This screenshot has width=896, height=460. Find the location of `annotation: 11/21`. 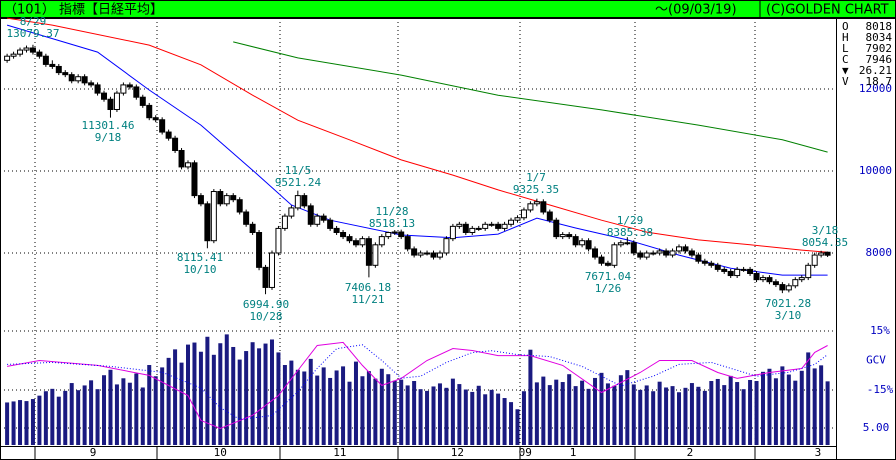

annotation: 11/21 is located at coordinates (367, 299).